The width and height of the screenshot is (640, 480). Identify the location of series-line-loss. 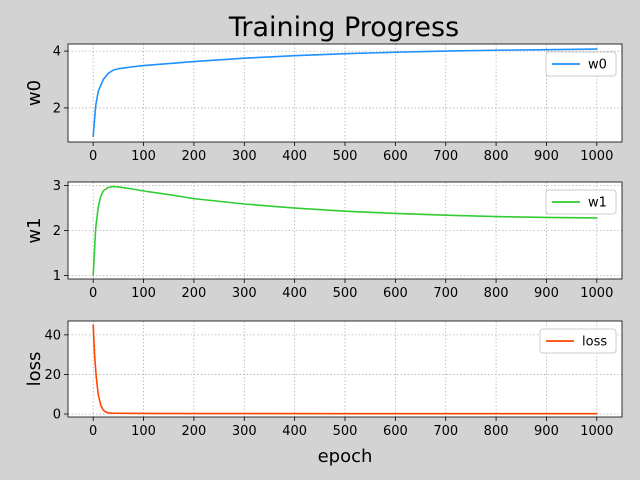
(345, 369).